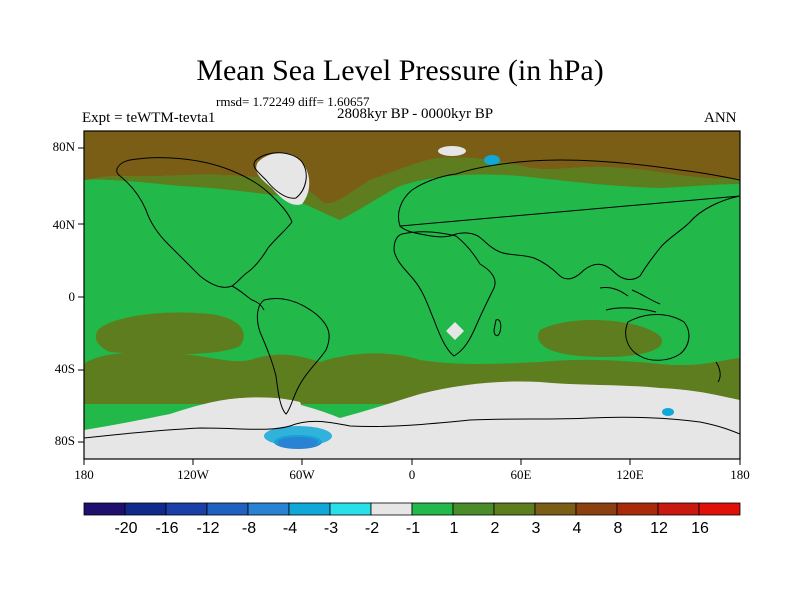 The image size is (800, 600). I want to click on colorbar, so click(412, 509).